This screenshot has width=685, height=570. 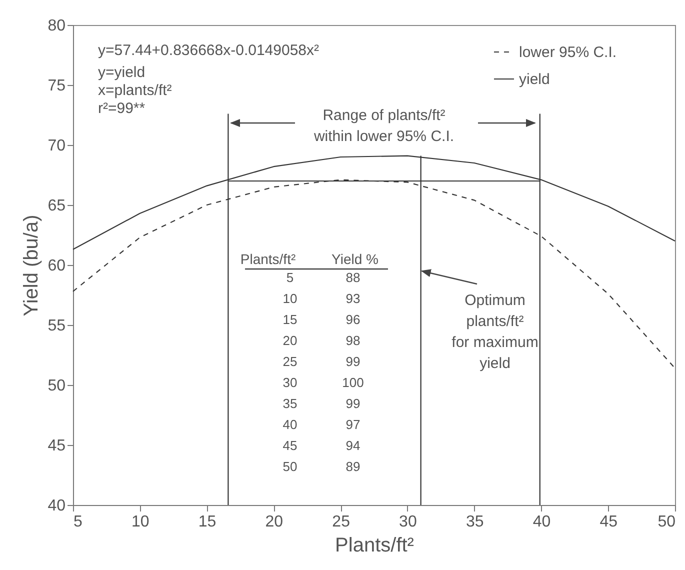 I want to click on annotation: 94, so click(x=353, y=445).